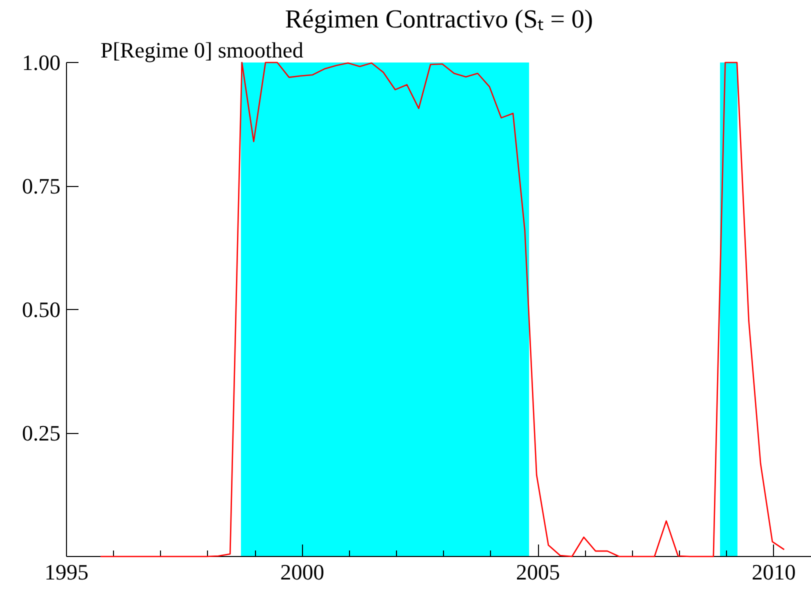 The height and width of the screenshot is (597, 811). What do you see at coordinates (41, 62) in the screenshot?
I see `y-tick-label: 1.00` at bounding box center [41, 62].